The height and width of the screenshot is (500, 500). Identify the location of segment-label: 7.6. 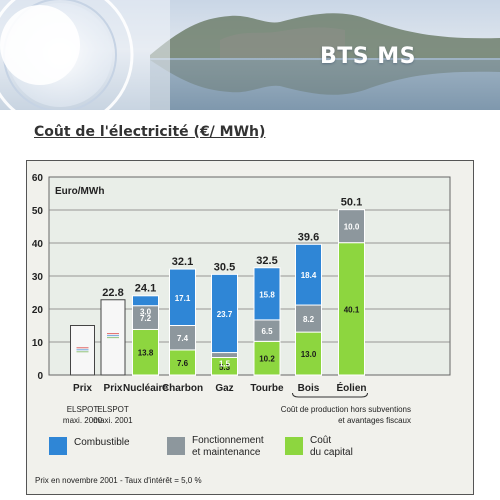
(183, 363).